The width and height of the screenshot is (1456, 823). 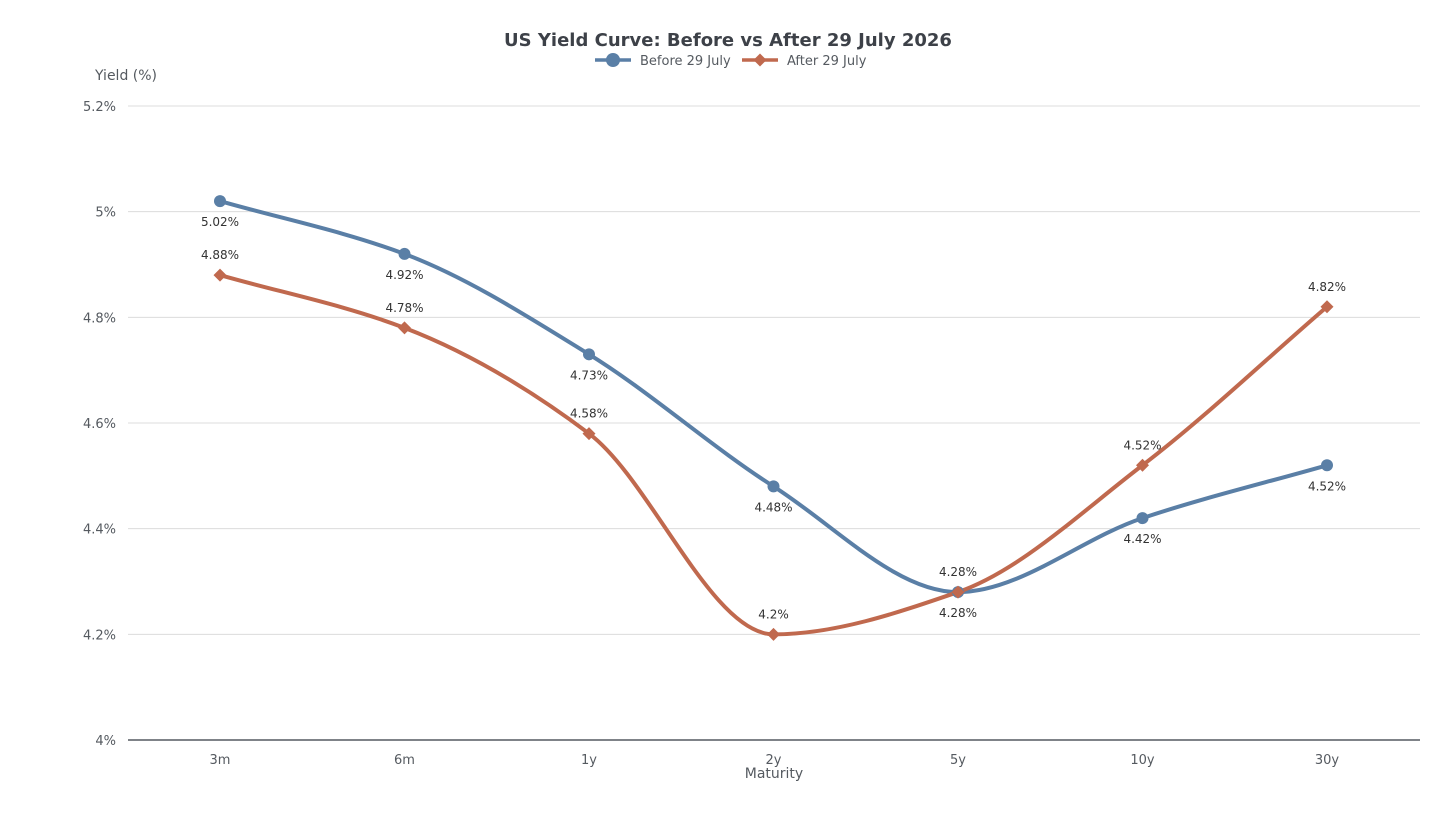 I want to click on y-tick-label: 4.4%, so click(x=99, y=530).